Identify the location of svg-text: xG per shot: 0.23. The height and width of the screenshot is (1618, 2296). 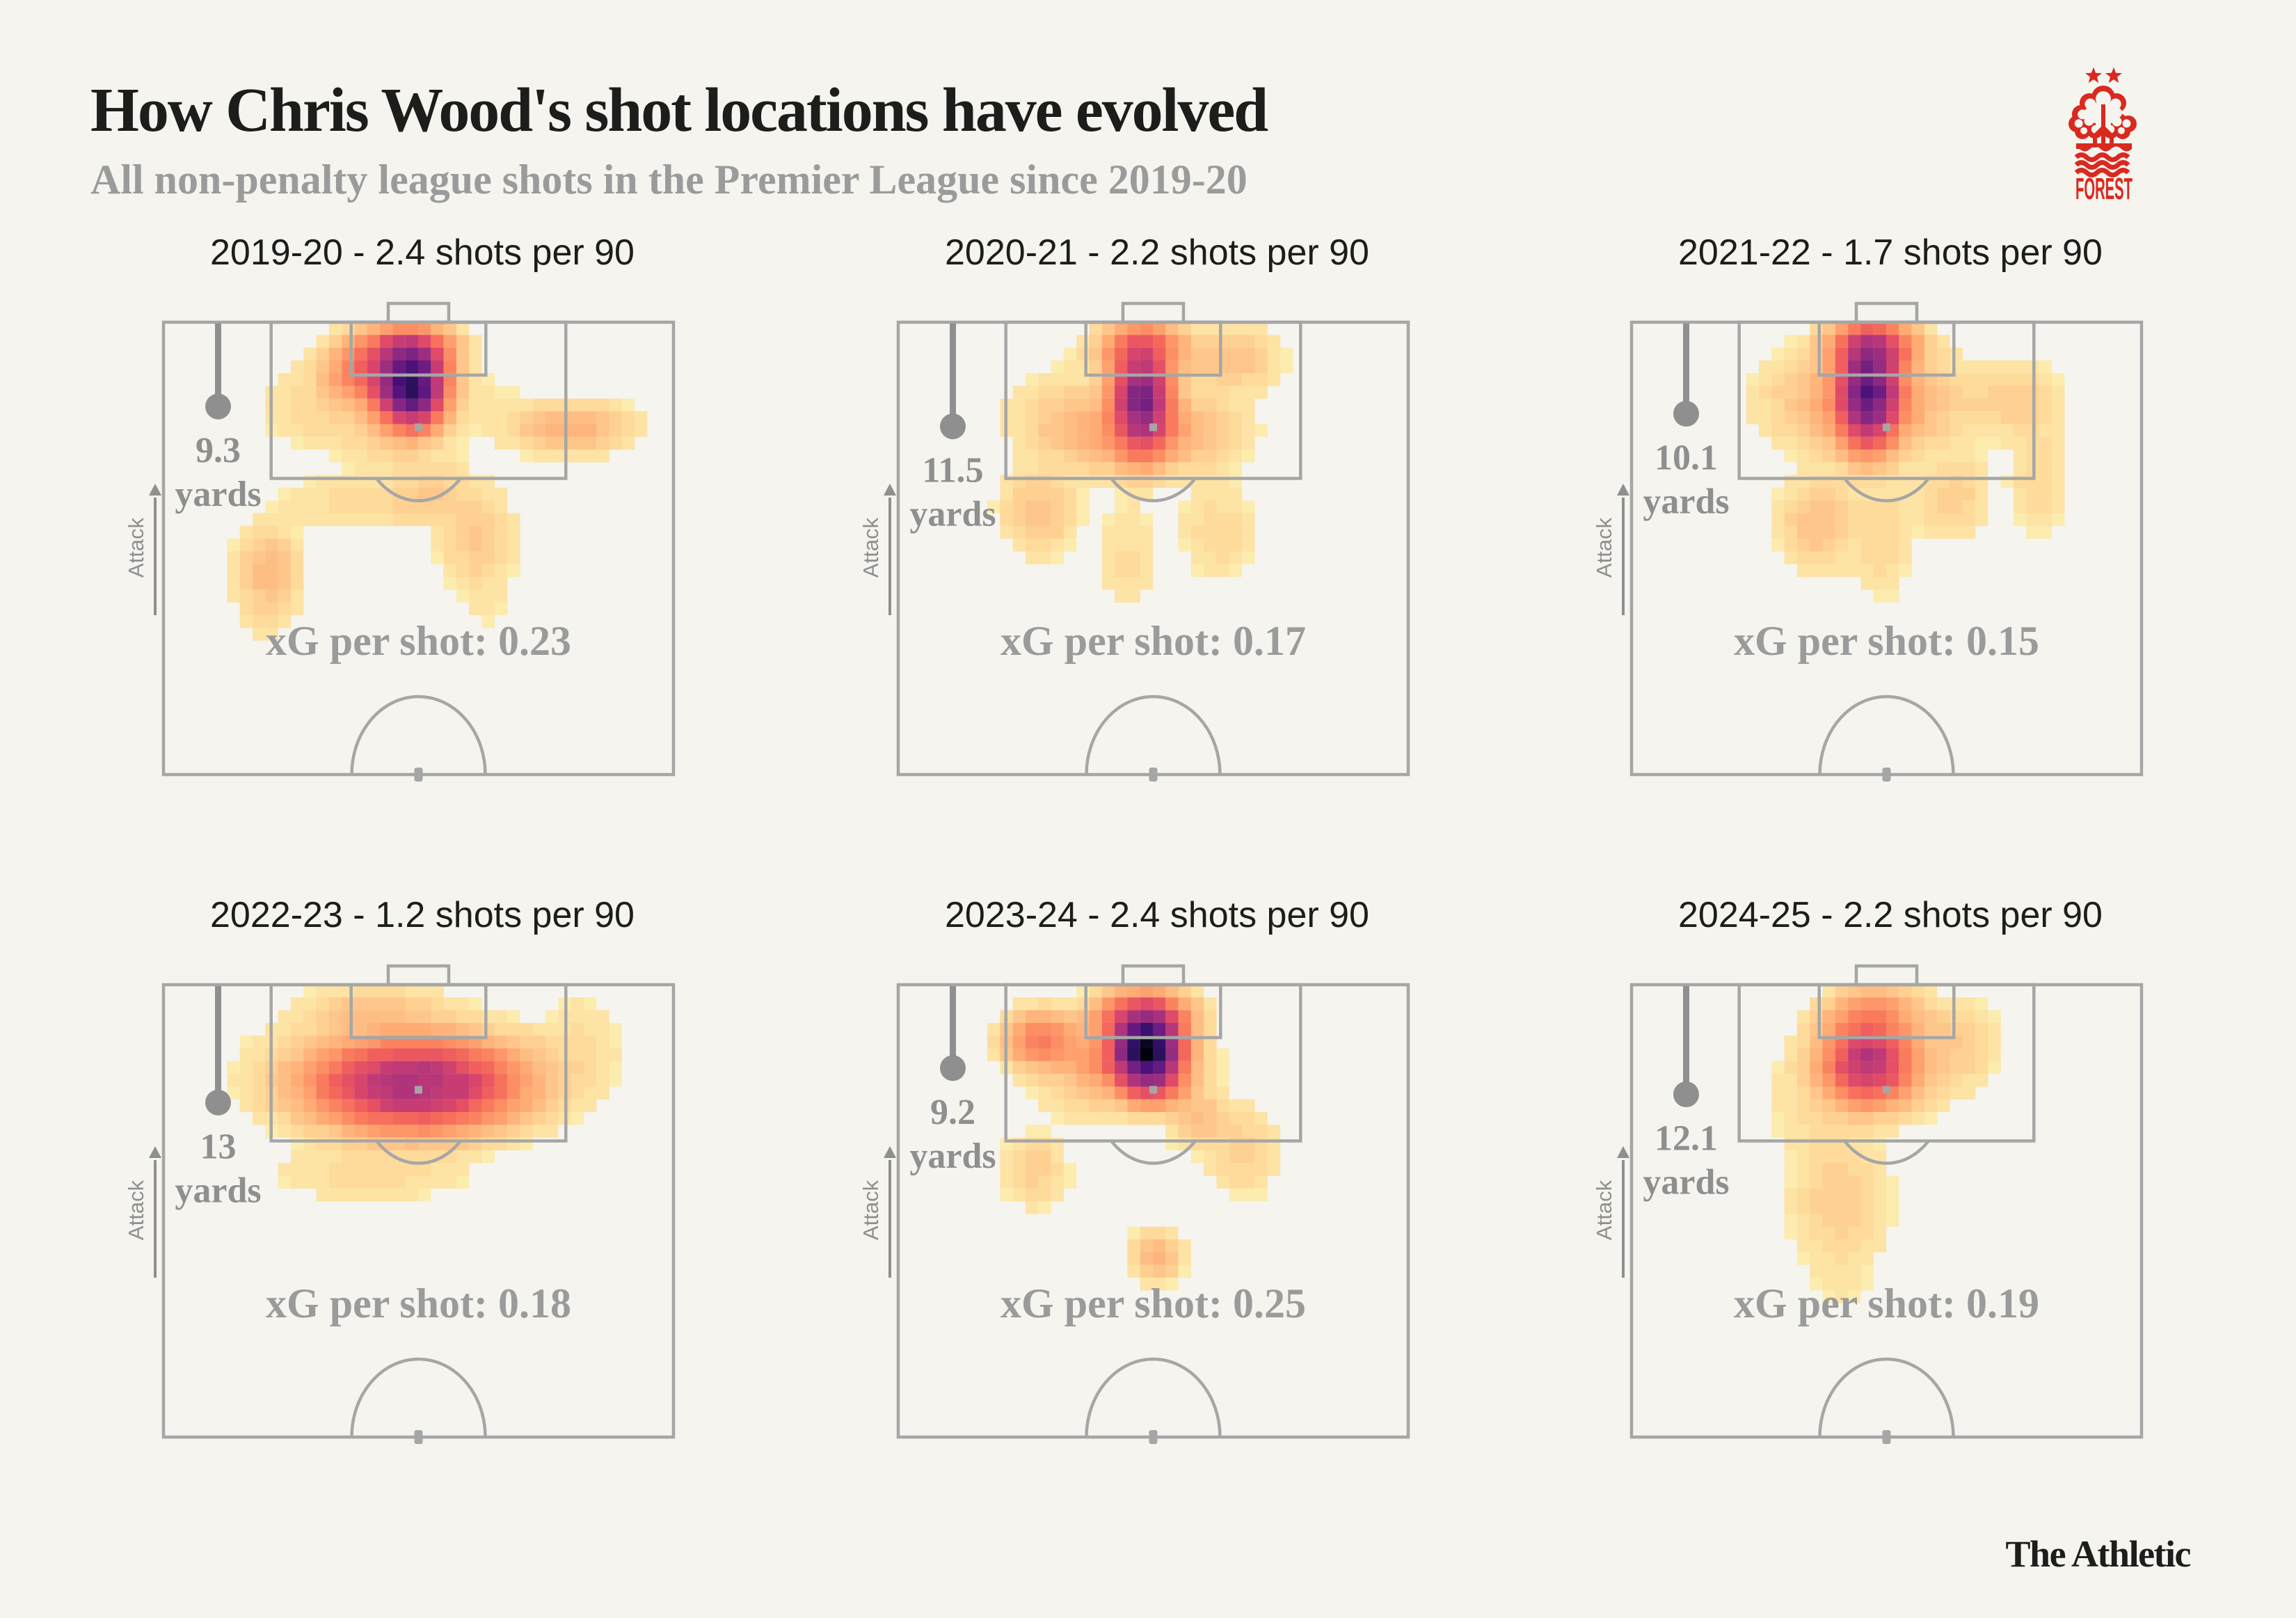
(418, 641).